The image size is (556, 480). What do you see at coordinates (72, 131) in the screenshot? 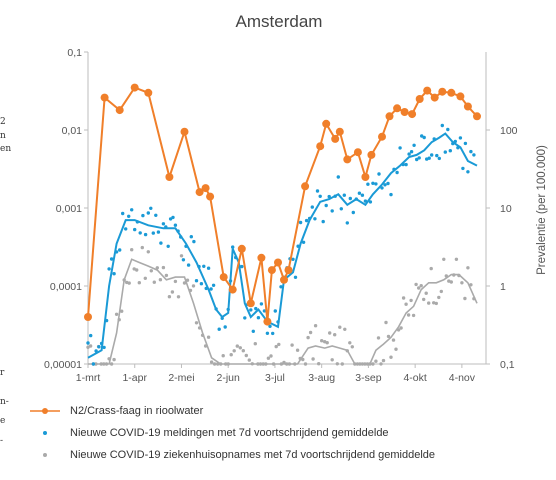
I see `y-tick-label: 0,01` at bounding box center [72, 131].